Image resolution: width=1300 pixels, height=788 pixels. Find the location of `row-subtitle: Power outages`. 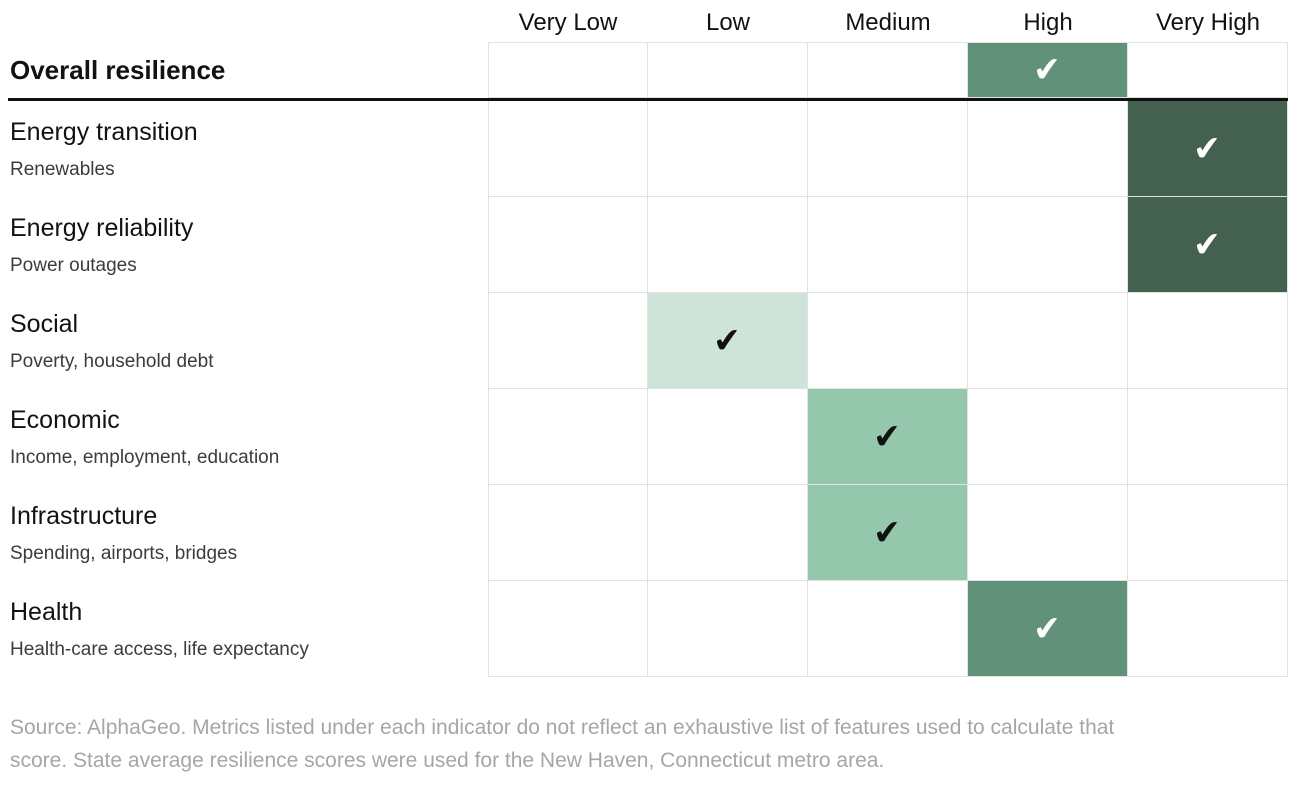

row-subtitle: Power outages is located at coordinates (73, 265).